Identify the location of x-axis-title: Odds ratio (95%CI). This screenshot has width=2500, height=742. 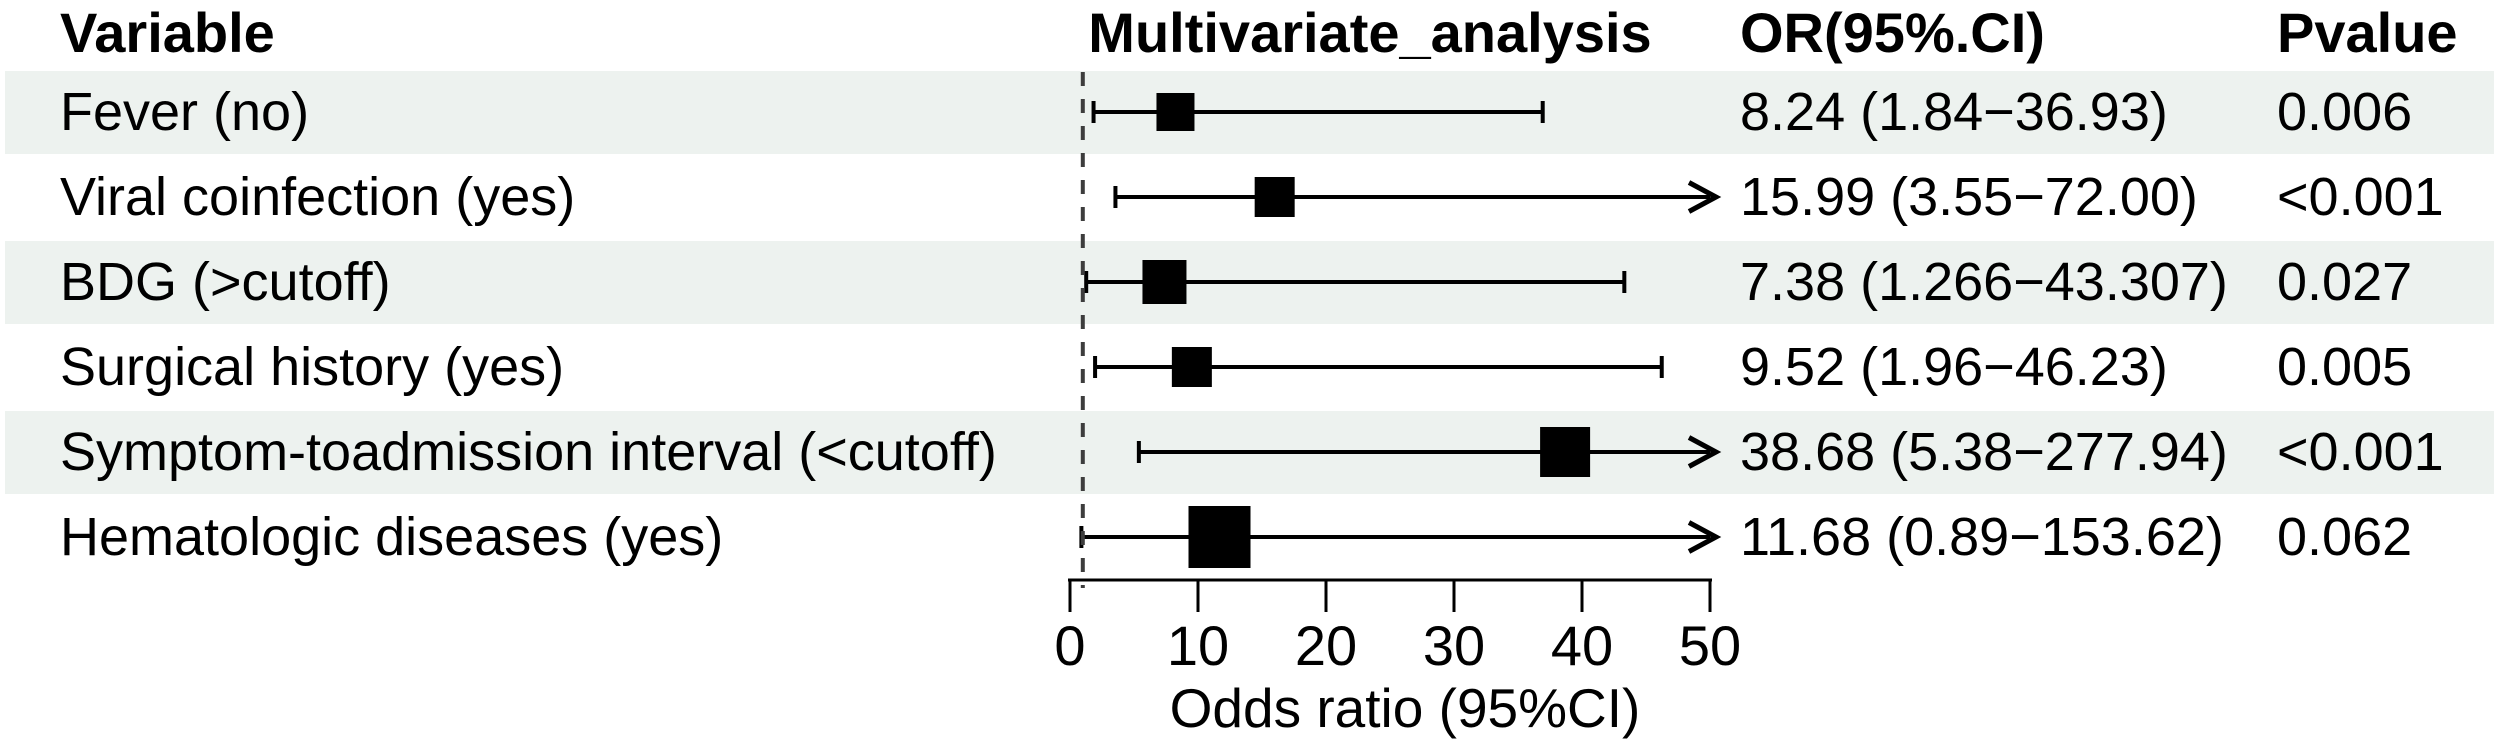
(1405, 708).